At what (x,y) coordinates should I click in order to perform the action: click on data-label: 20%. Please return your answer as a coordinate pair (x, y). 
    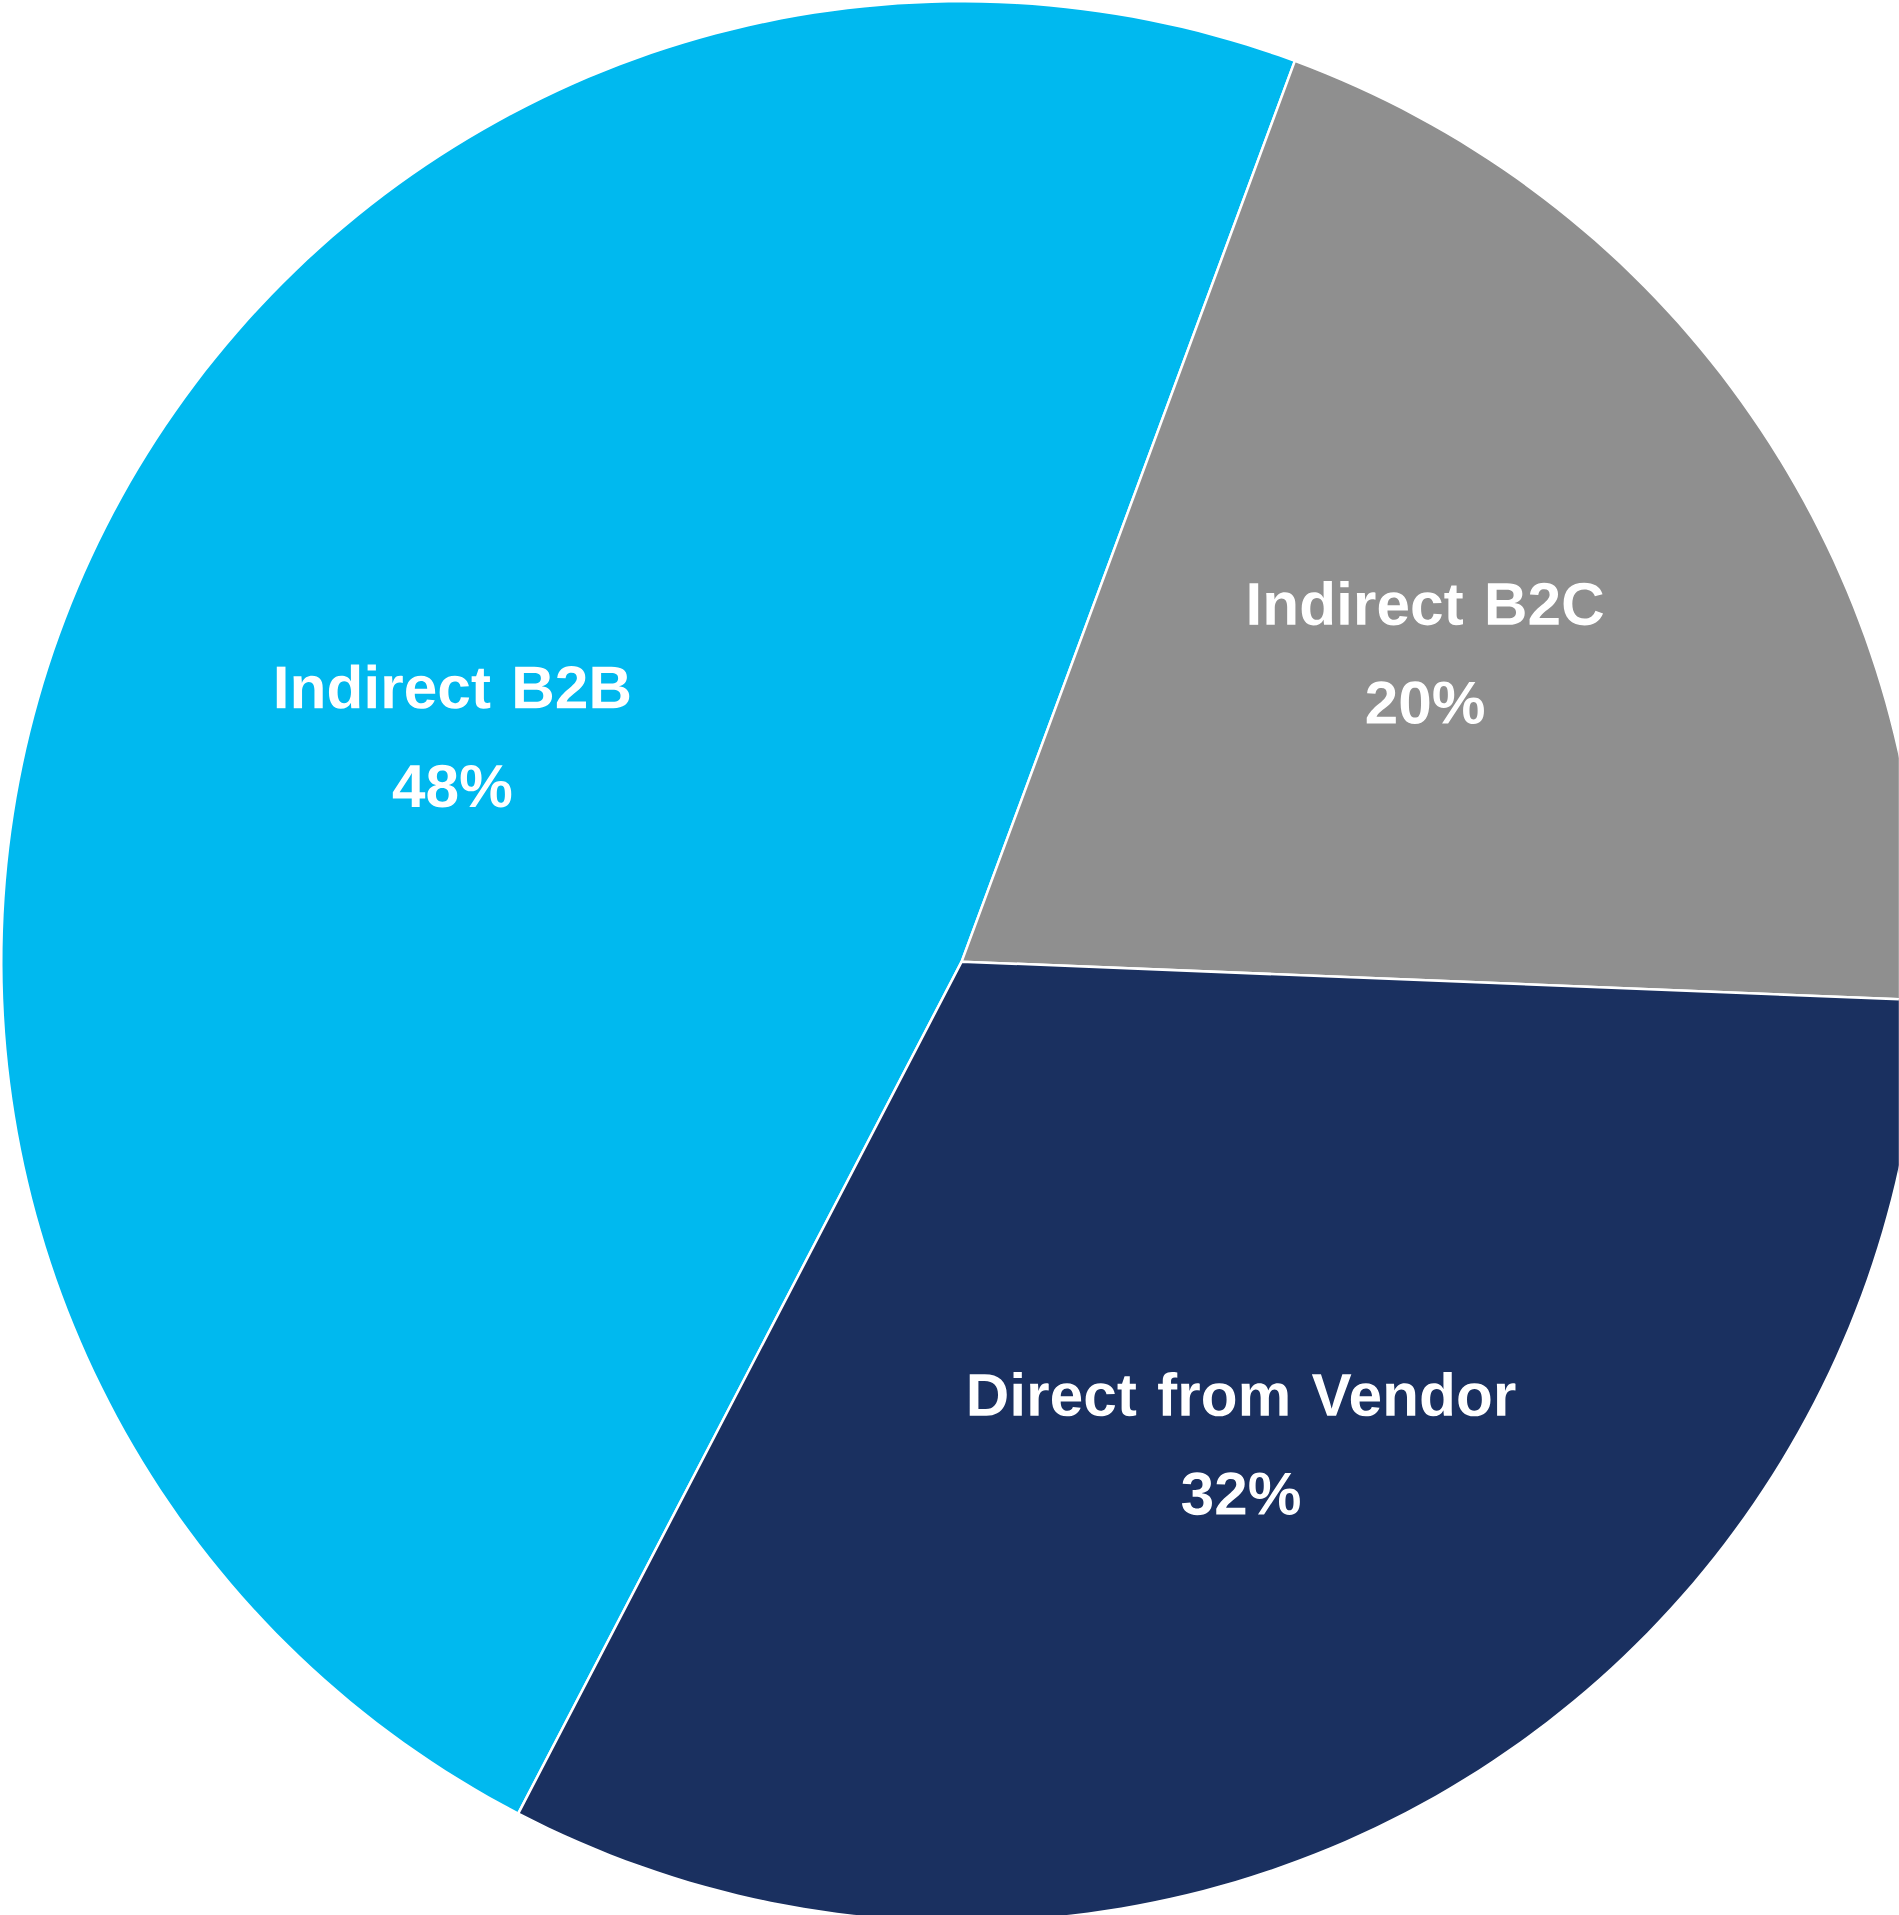
    Looking at the image, I should click on (1425, 703).